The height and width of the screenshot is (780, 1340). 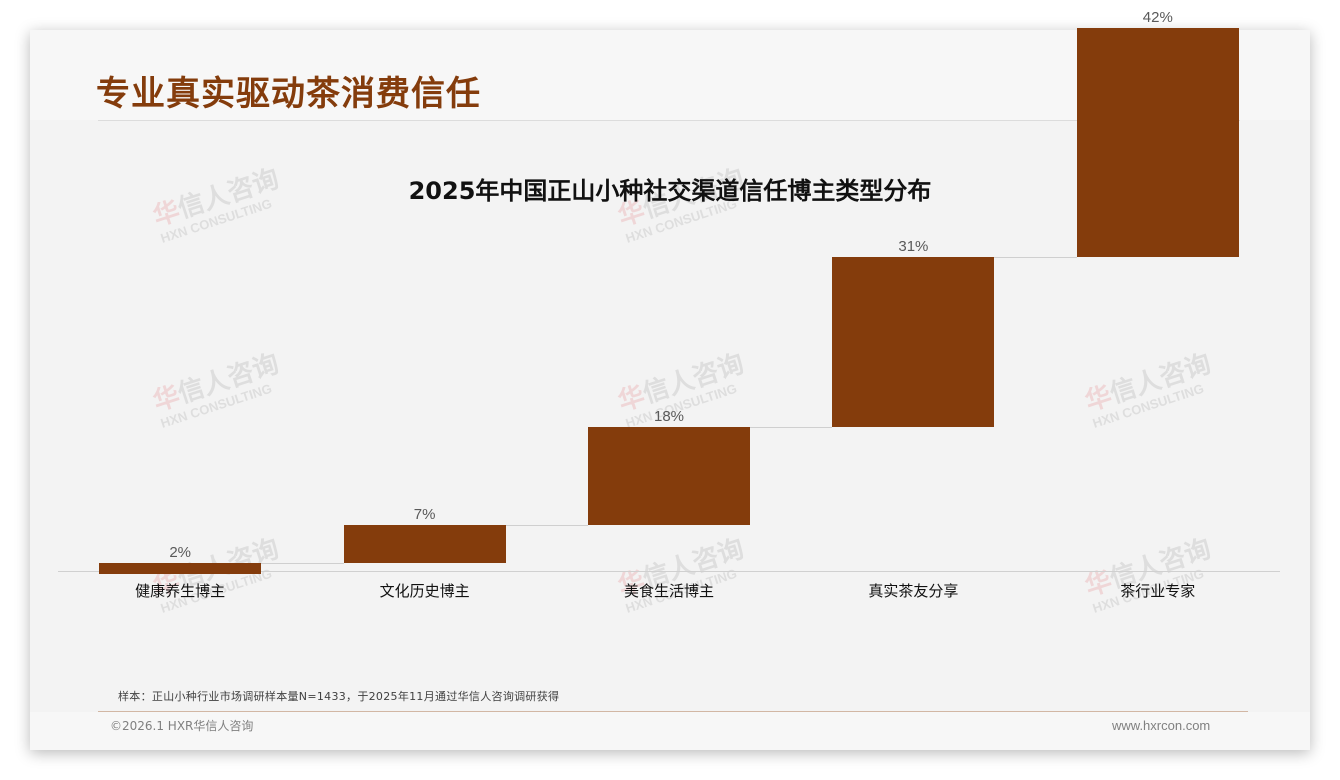 I want to click on category-label: 茶行业专家, so click(x=1158, y=591).